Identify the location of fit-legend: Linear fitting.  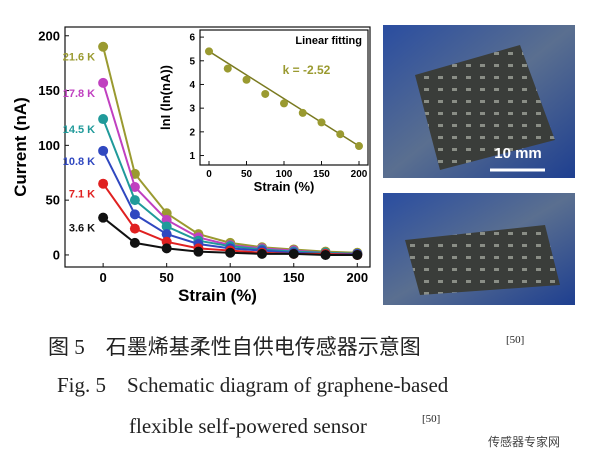
(328, 41).